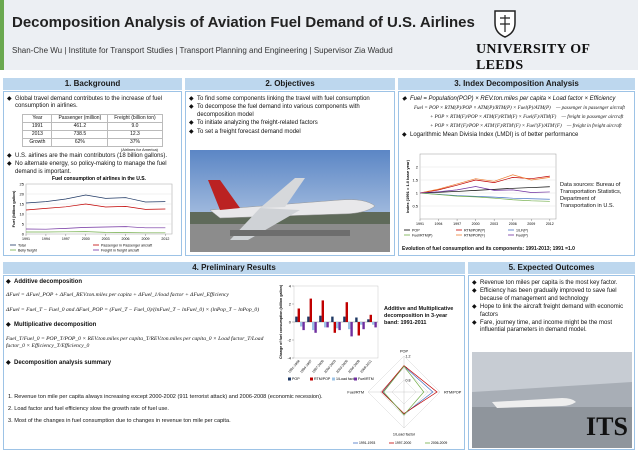 The image size is (638, 452). Describe the element at coordinates (37, 142) in the screenshot. I see `cell: Growth` at that location.